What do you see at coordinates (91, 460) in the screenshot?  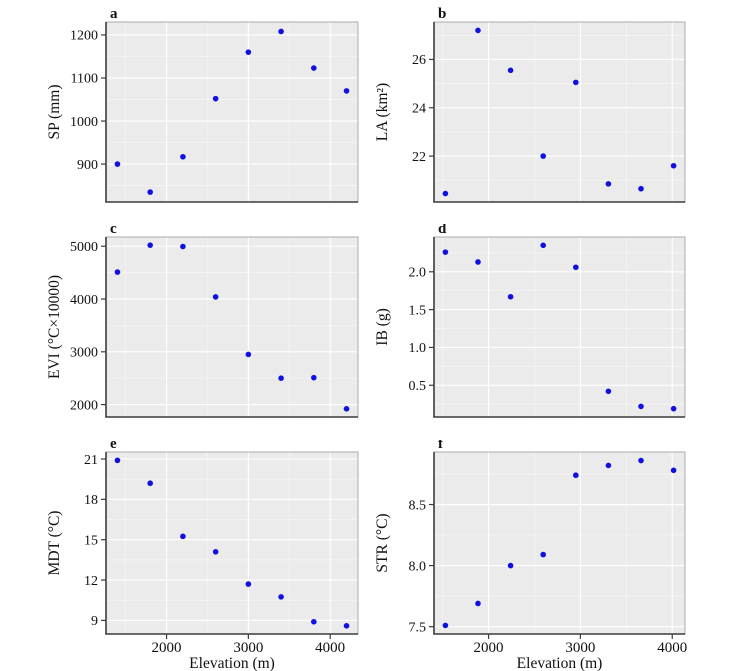 I see `y-tick-label: 21` at bounding box center [91, 460].